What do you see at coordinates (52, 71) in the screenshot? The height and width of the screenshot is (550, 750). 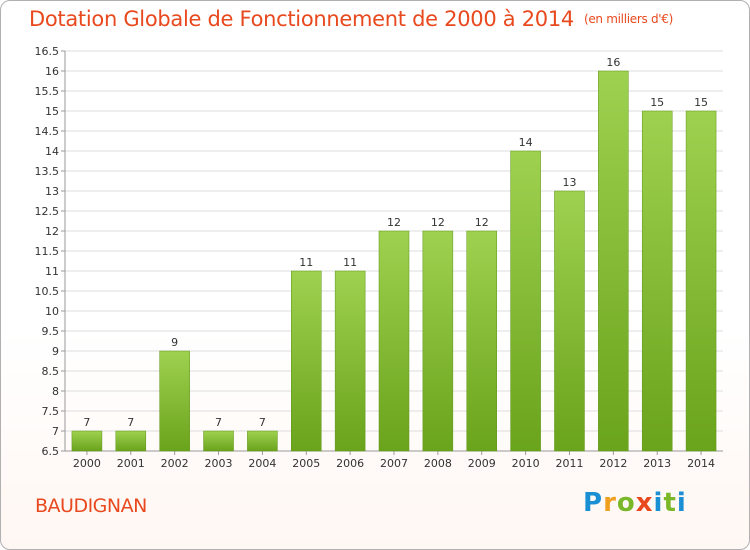 I see `y-tick-label: 16` at bounding box center [52, 71].